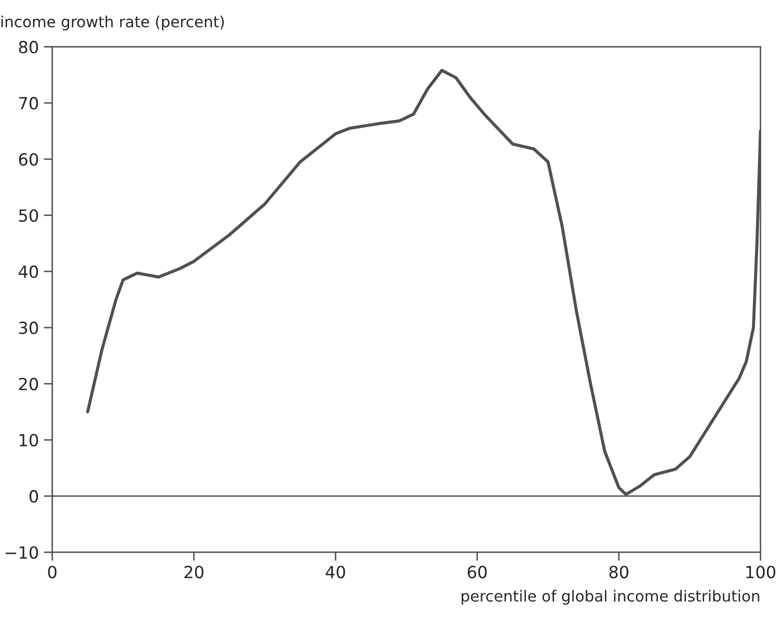 The image size is (780, 624). What do you see at coordinates (29, 440) in the screenshot?
I see `y-tick-label: 10` at bounding box center [29, 440].